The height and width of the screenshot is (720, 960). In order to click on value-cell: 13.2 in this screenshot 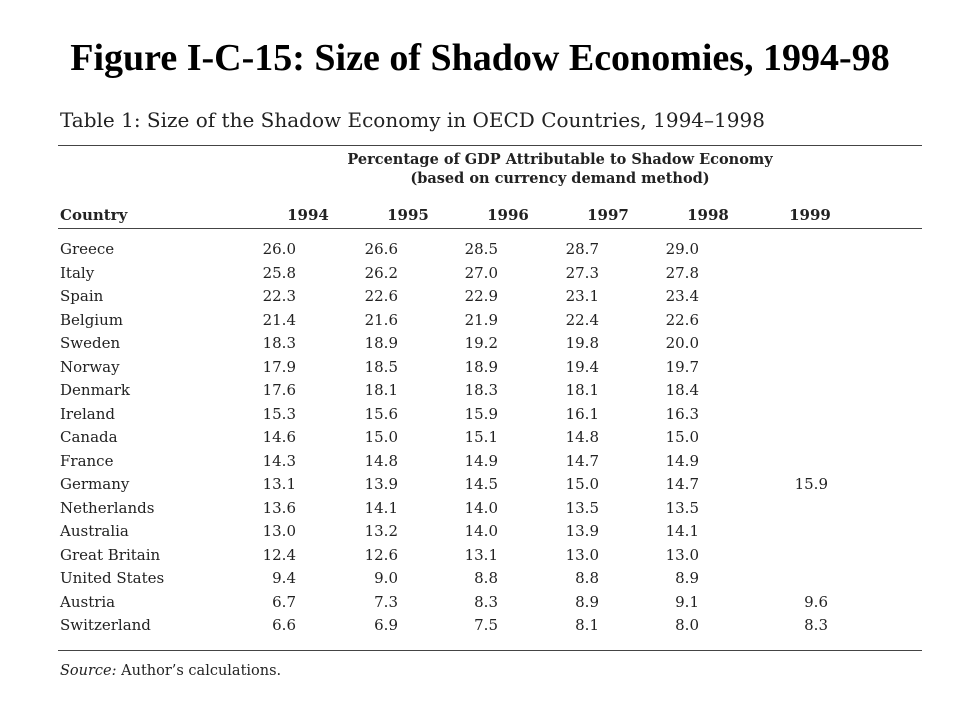, I will do `click(381, 531)`.